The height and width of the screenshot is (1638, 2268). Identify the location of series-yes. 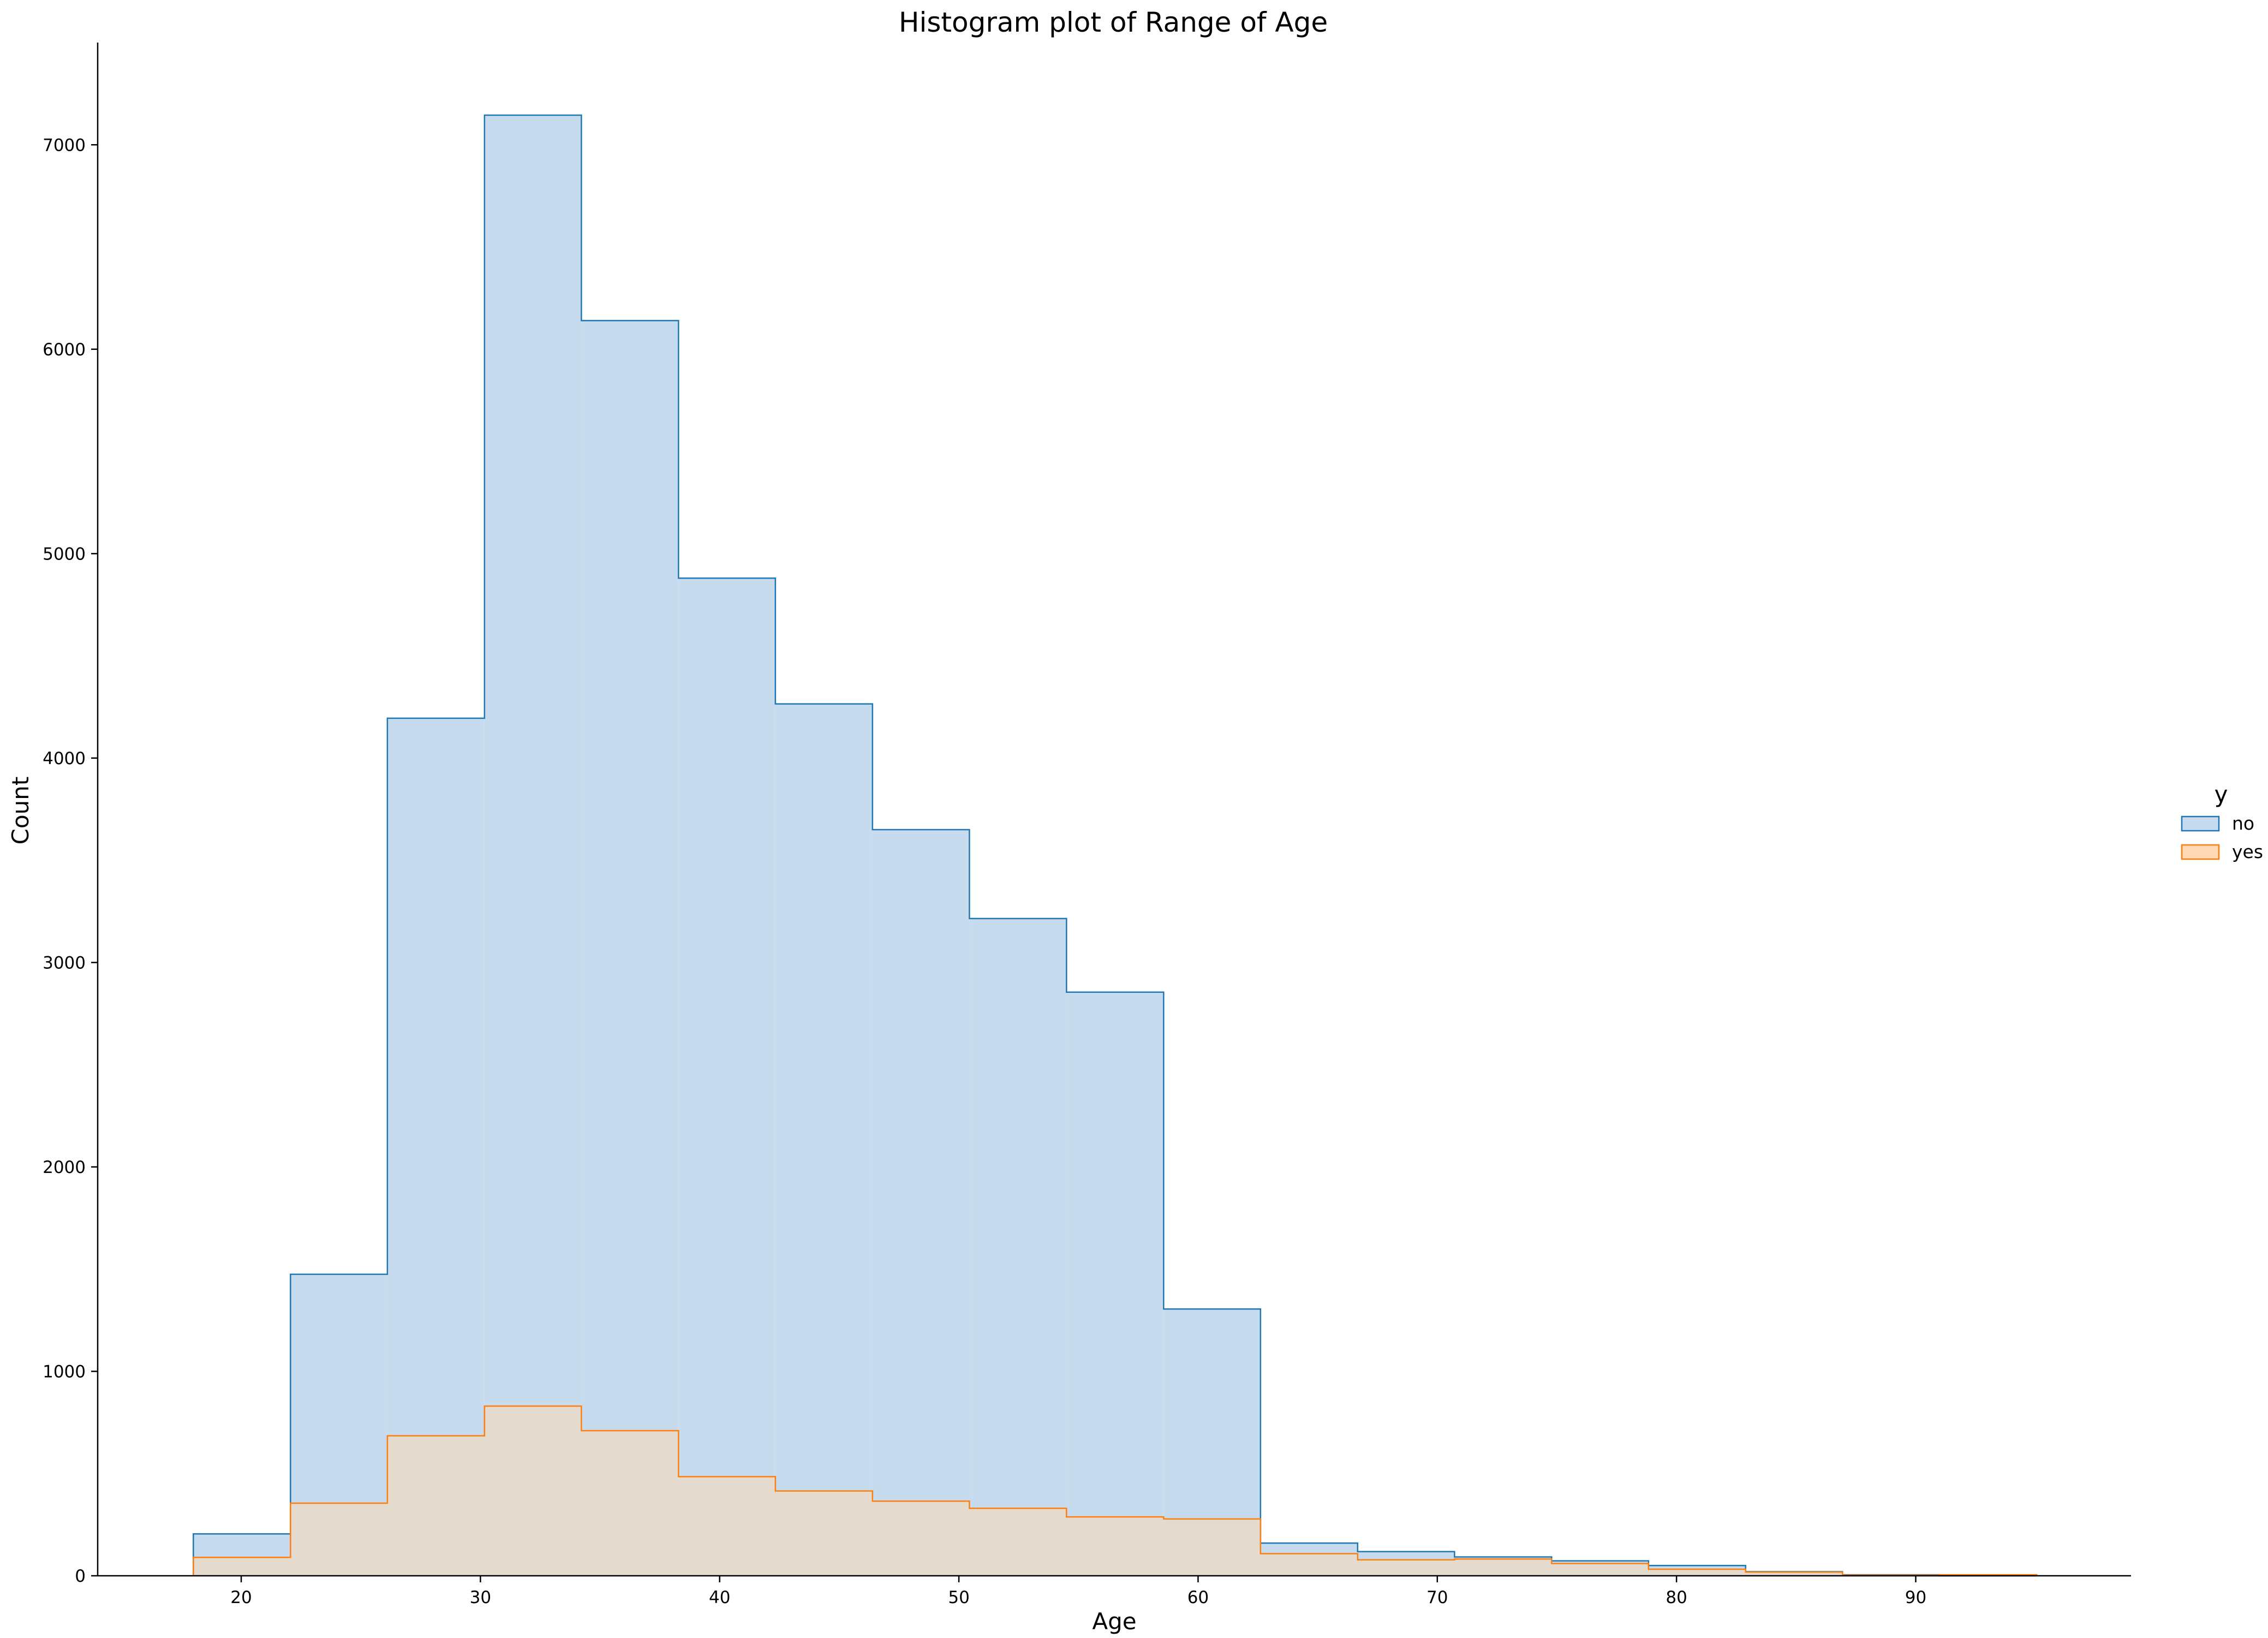
(1115, 1490).